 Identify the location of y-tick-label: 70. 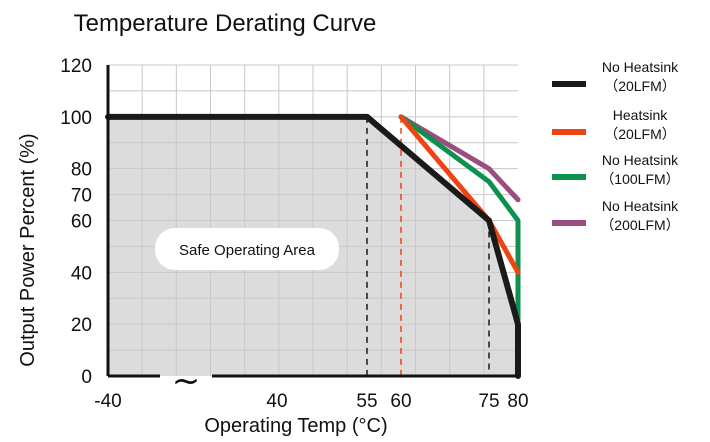
(81, 196).